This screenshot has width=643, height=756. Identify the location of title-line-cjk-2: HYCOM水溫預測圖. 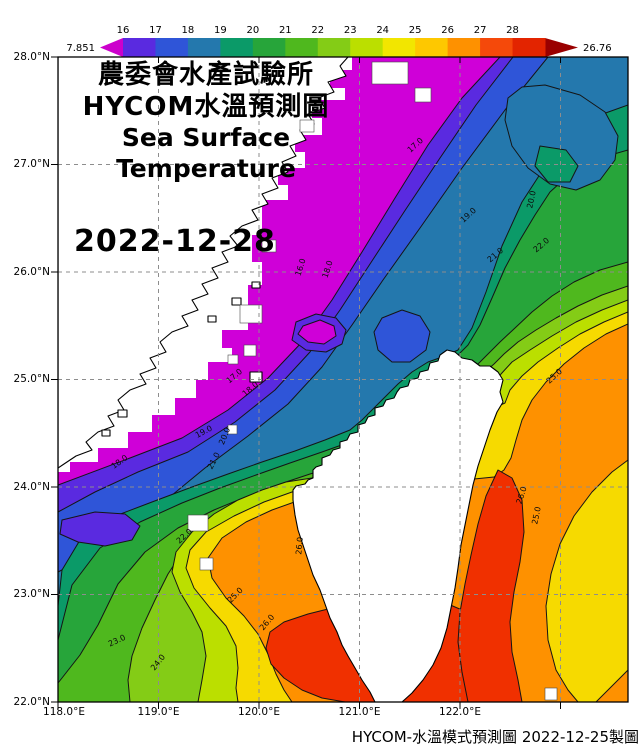
(206, 106).